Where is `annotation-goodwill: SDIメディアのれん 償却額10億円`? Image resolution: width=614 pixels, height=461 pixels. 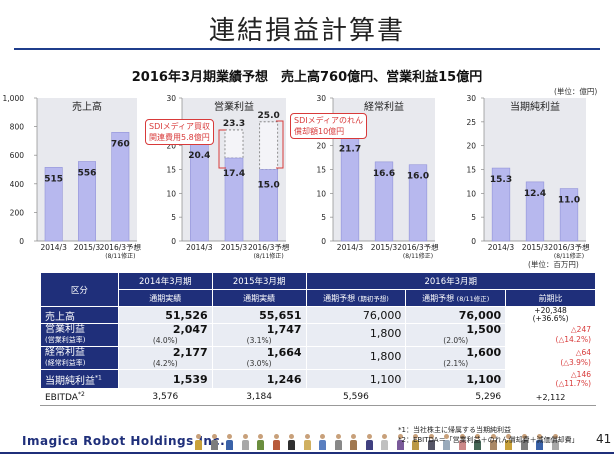 annotation-goodwill: SDIメディアのれん 償却額10億円 is located at coordinates (329, 126).